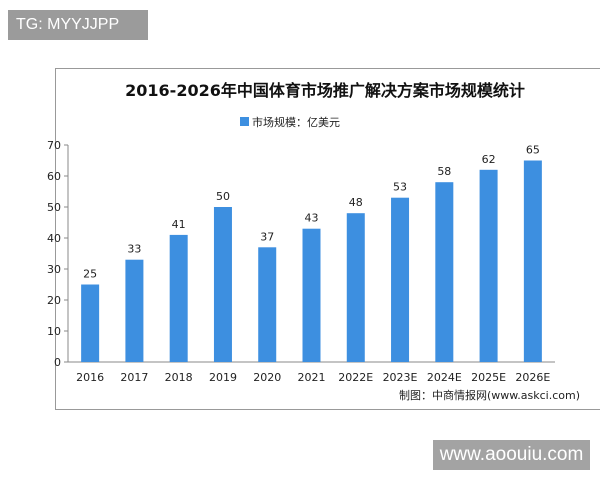  I want to click on x-tick-label: 2016, so click(90, 377).